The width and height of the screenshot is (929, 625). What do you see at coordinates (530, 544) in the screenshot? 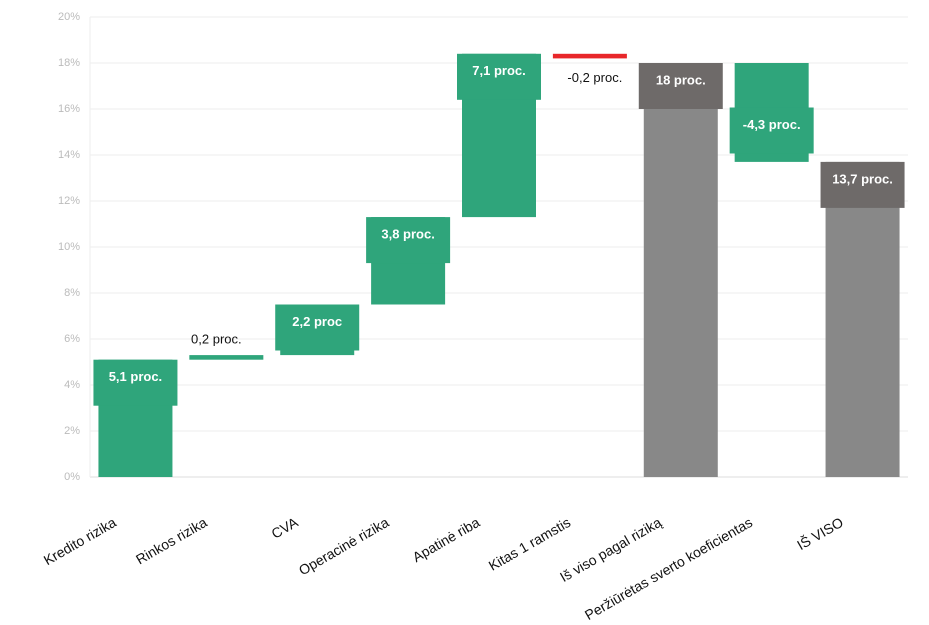
I see `x-tick-label: Kitas 1 ramstis` at bounding box center [530, 544].